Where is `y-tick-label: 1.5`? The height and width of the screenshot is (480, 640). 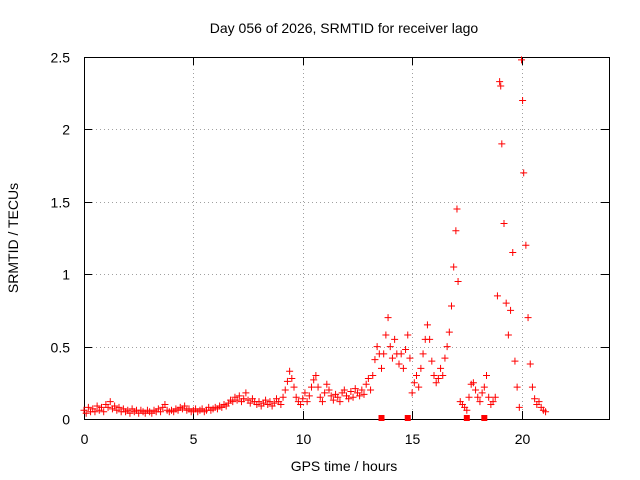
y-tick-label: 1.5 is located at coordinates (61, 203).